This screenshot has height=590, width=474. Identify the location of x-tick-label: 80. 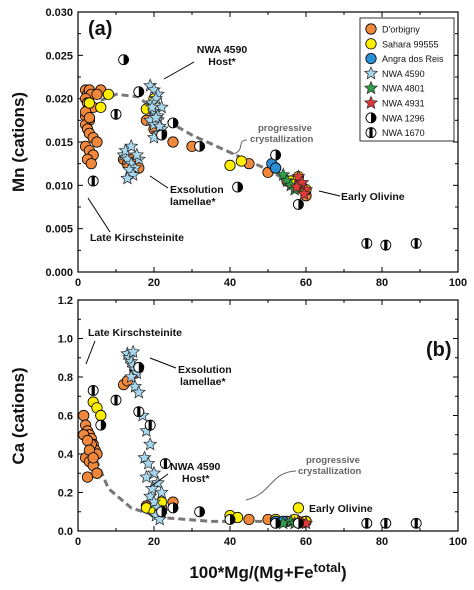
(382, 283).